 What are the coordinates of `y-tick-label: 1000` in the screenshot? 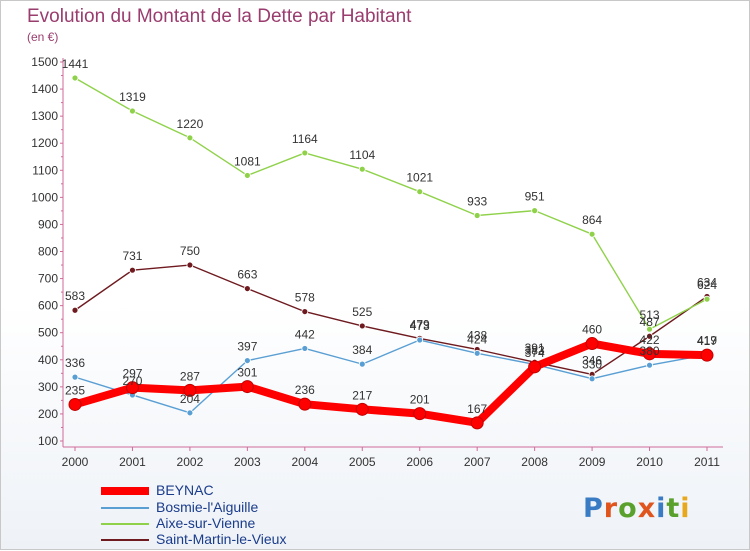 It's located at (44, 197).